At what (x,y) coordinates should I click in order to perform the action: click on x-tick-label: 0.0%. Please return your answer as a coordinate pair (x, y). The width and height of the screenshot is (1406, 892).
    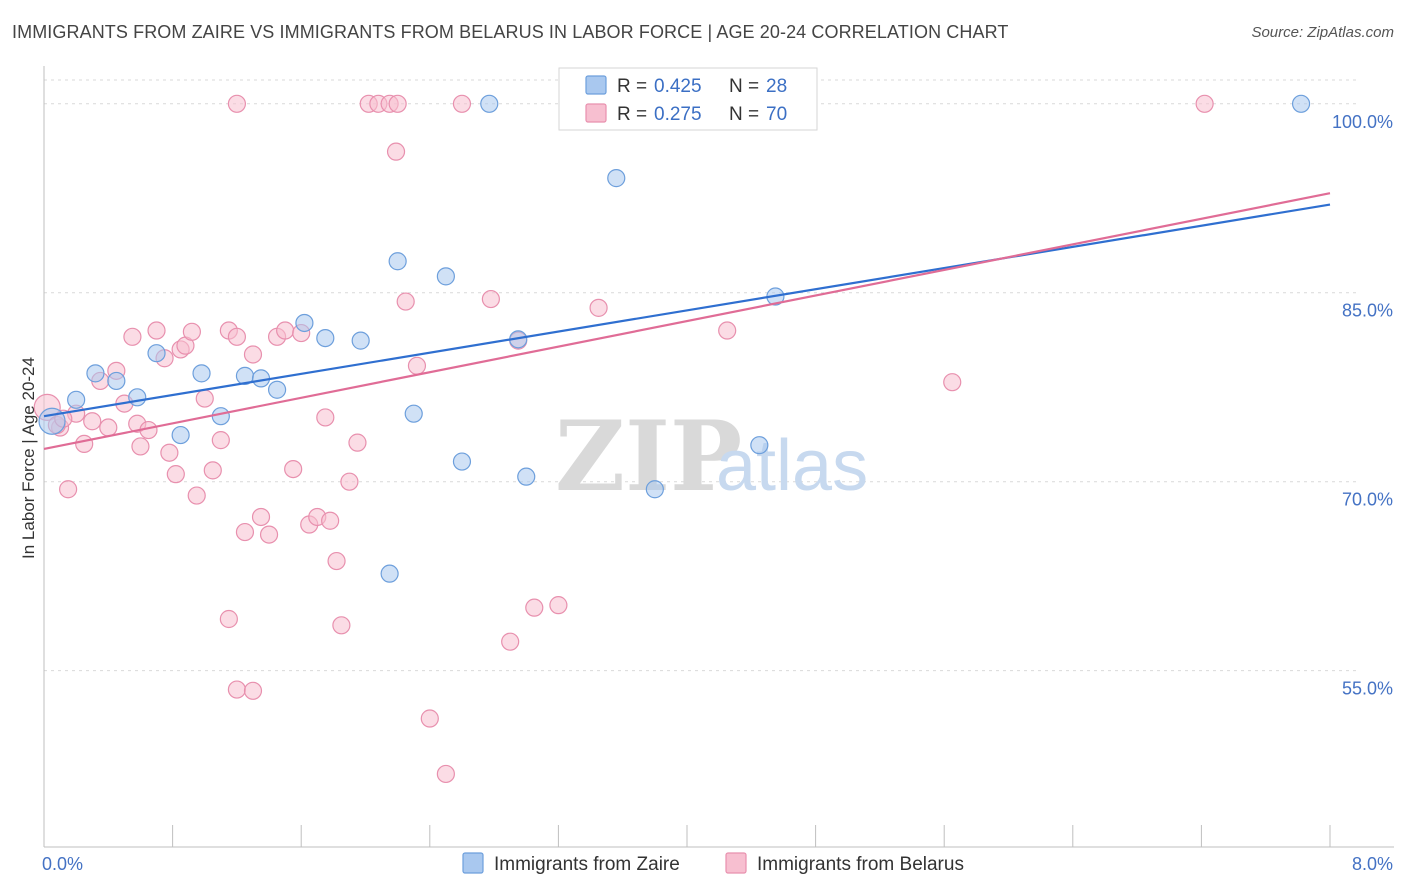
    Looking at the image, I should click on (62, 864).